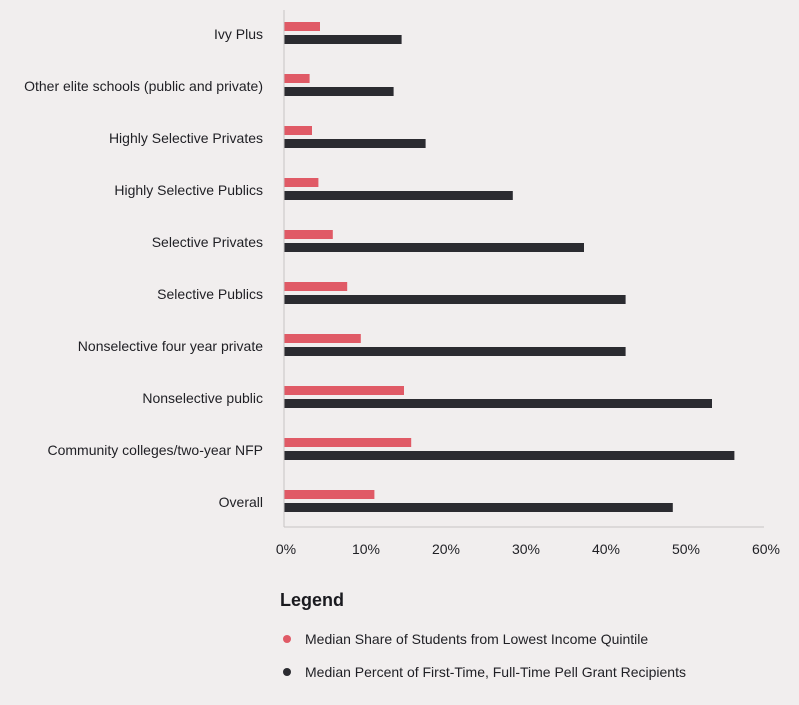  I want to click on bar-pell-community-colleges-two-year-nfp, so click(509, 455).